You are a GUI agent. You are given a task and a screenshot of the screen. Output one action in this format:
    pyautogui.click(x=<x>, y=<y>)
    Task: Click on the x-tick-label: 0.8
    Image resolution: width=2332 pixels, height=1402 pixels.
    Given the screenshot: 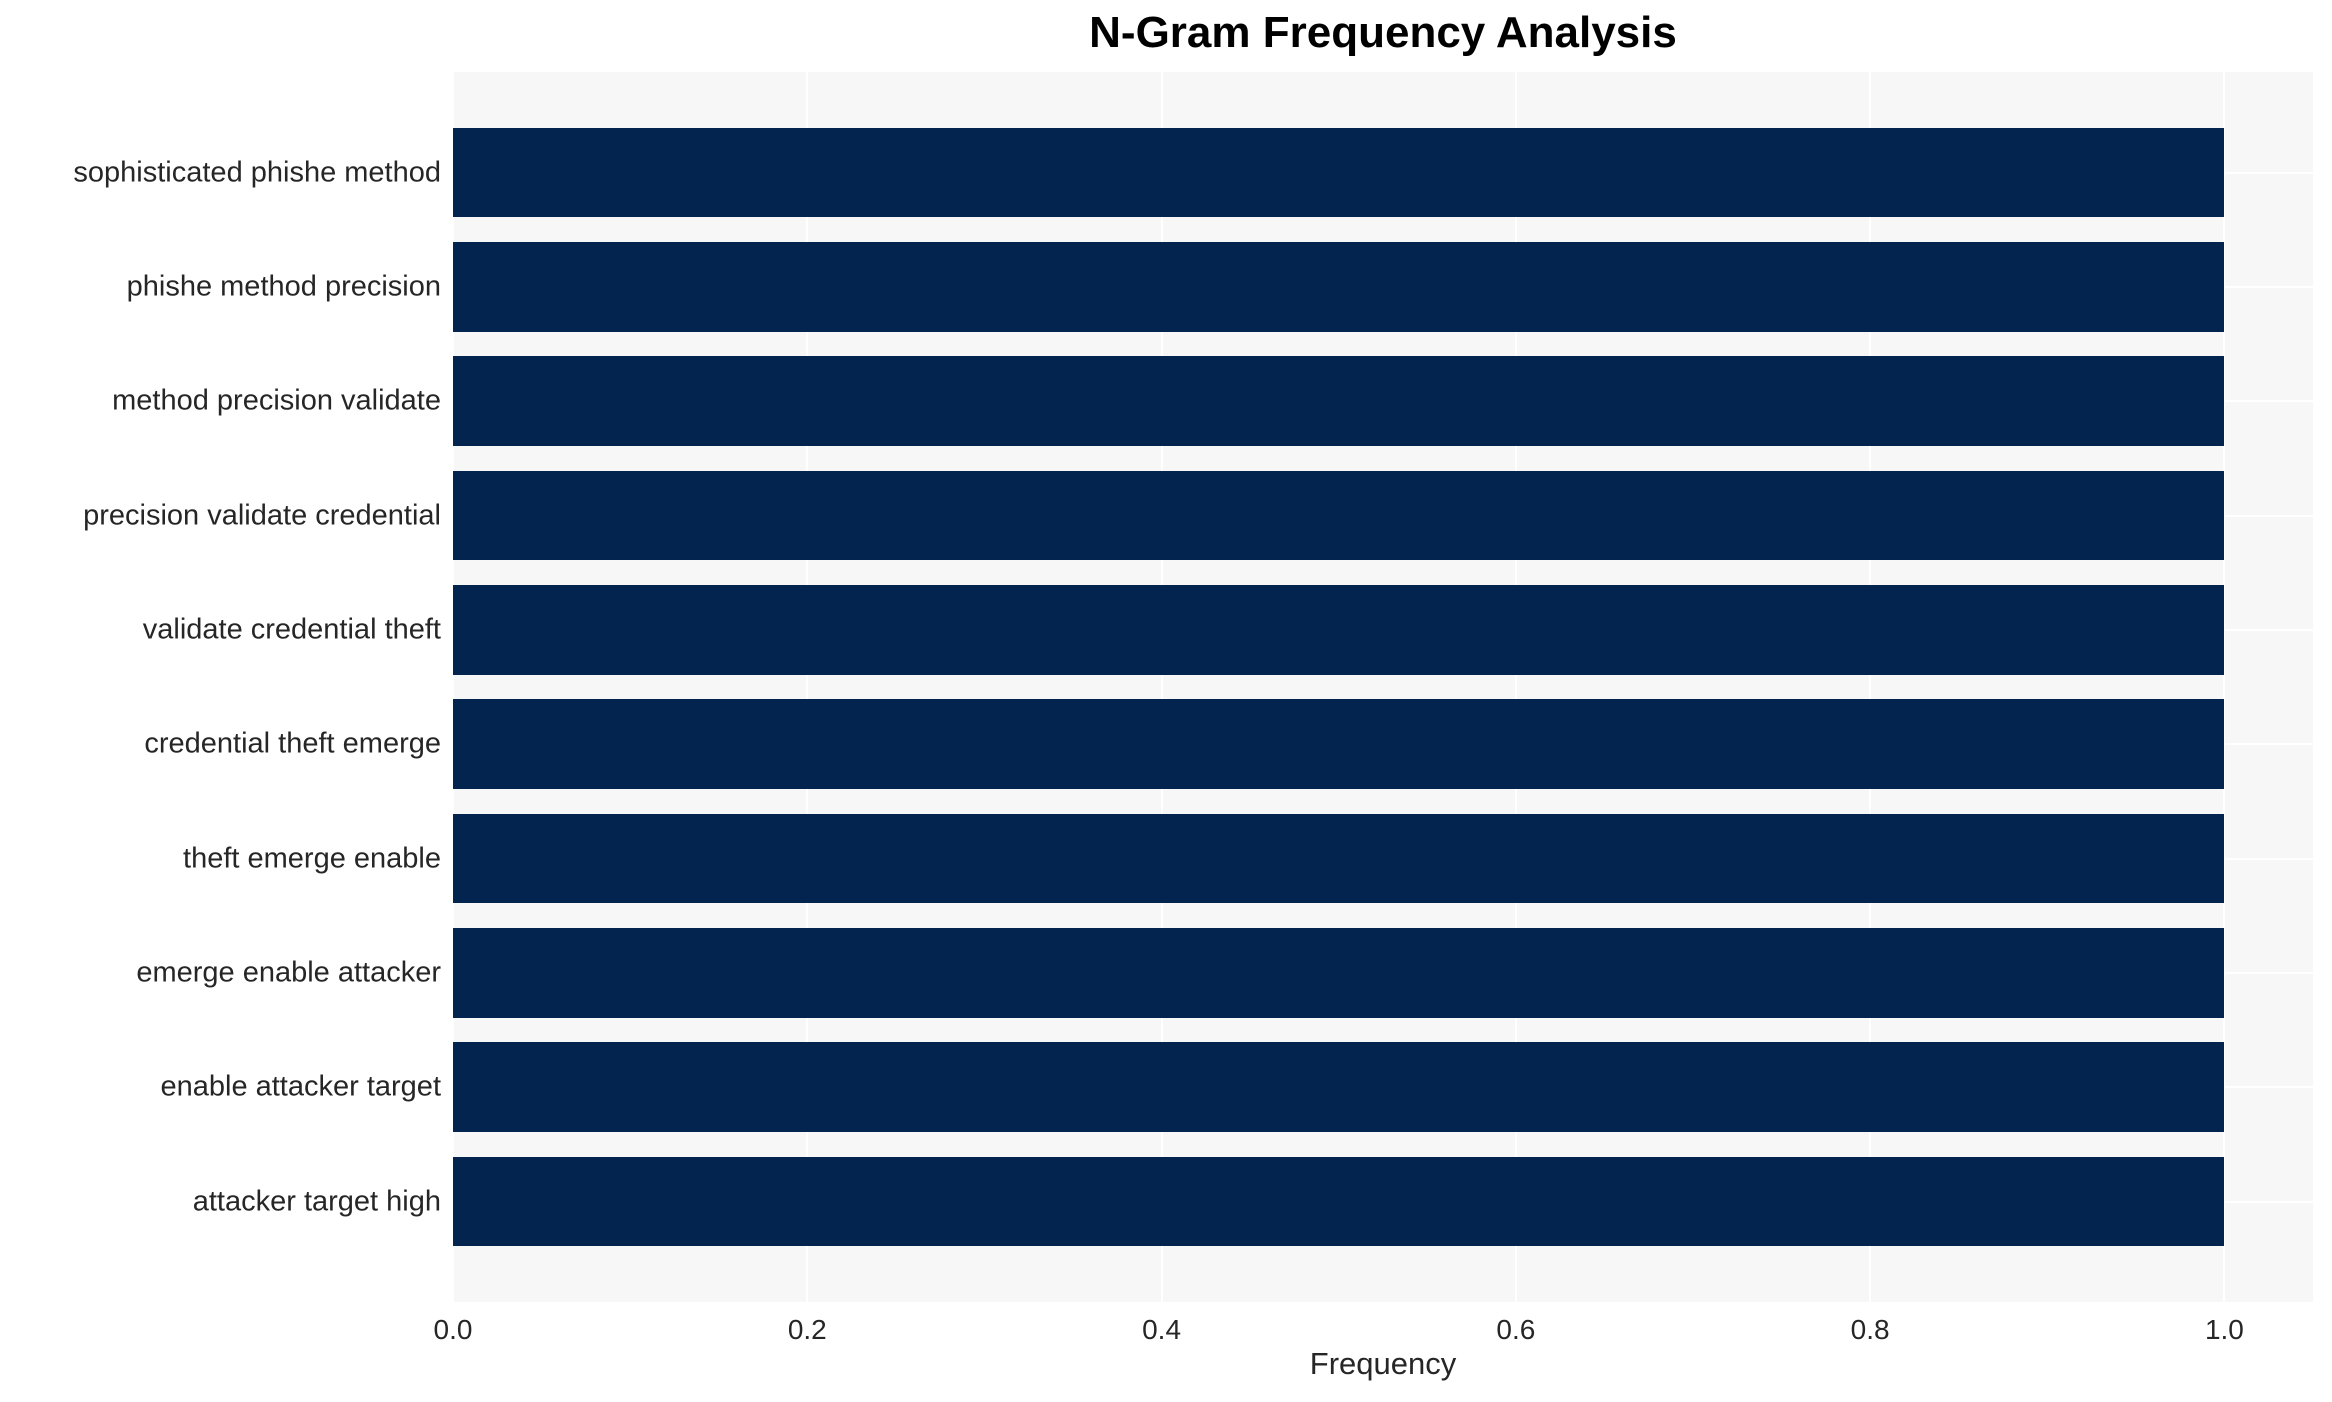 What is the action you would take?
    pyautogui.click(x=1870, y=1329)
    